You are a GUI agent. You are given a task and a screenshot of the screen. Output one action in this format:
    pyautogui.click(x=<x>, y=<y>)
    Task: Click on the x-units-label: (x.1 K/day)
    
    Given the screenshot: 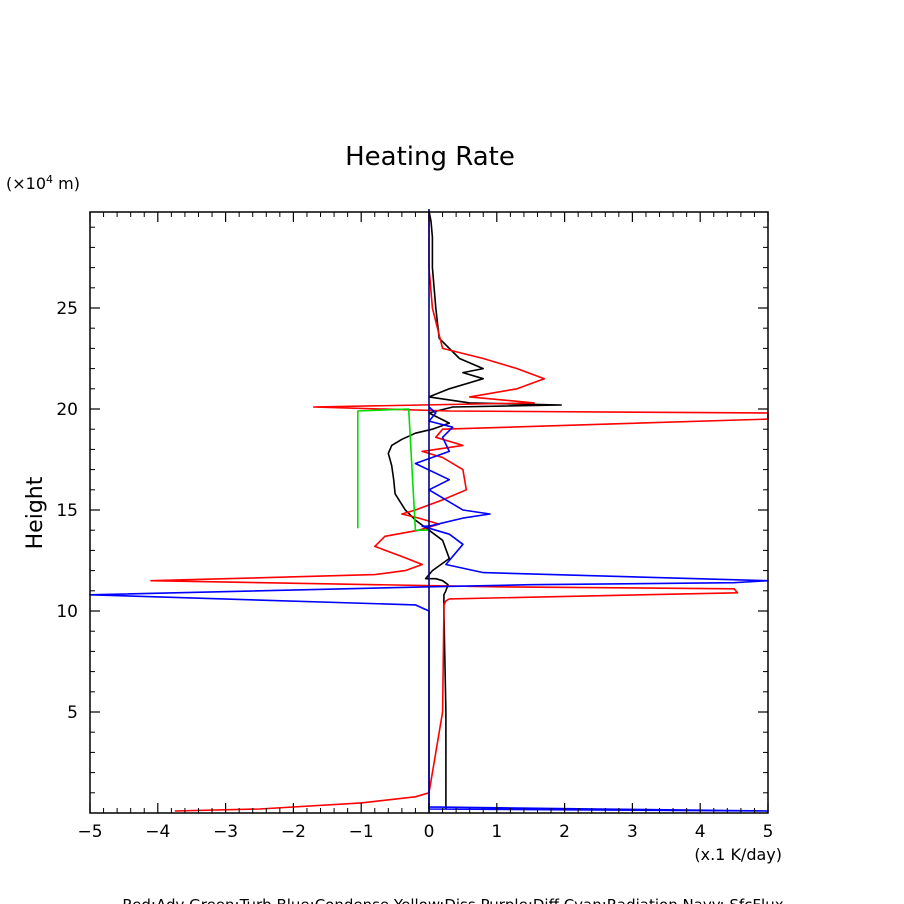 What is the action you would take?
    pyautogui.click(x=738, y=854)
    